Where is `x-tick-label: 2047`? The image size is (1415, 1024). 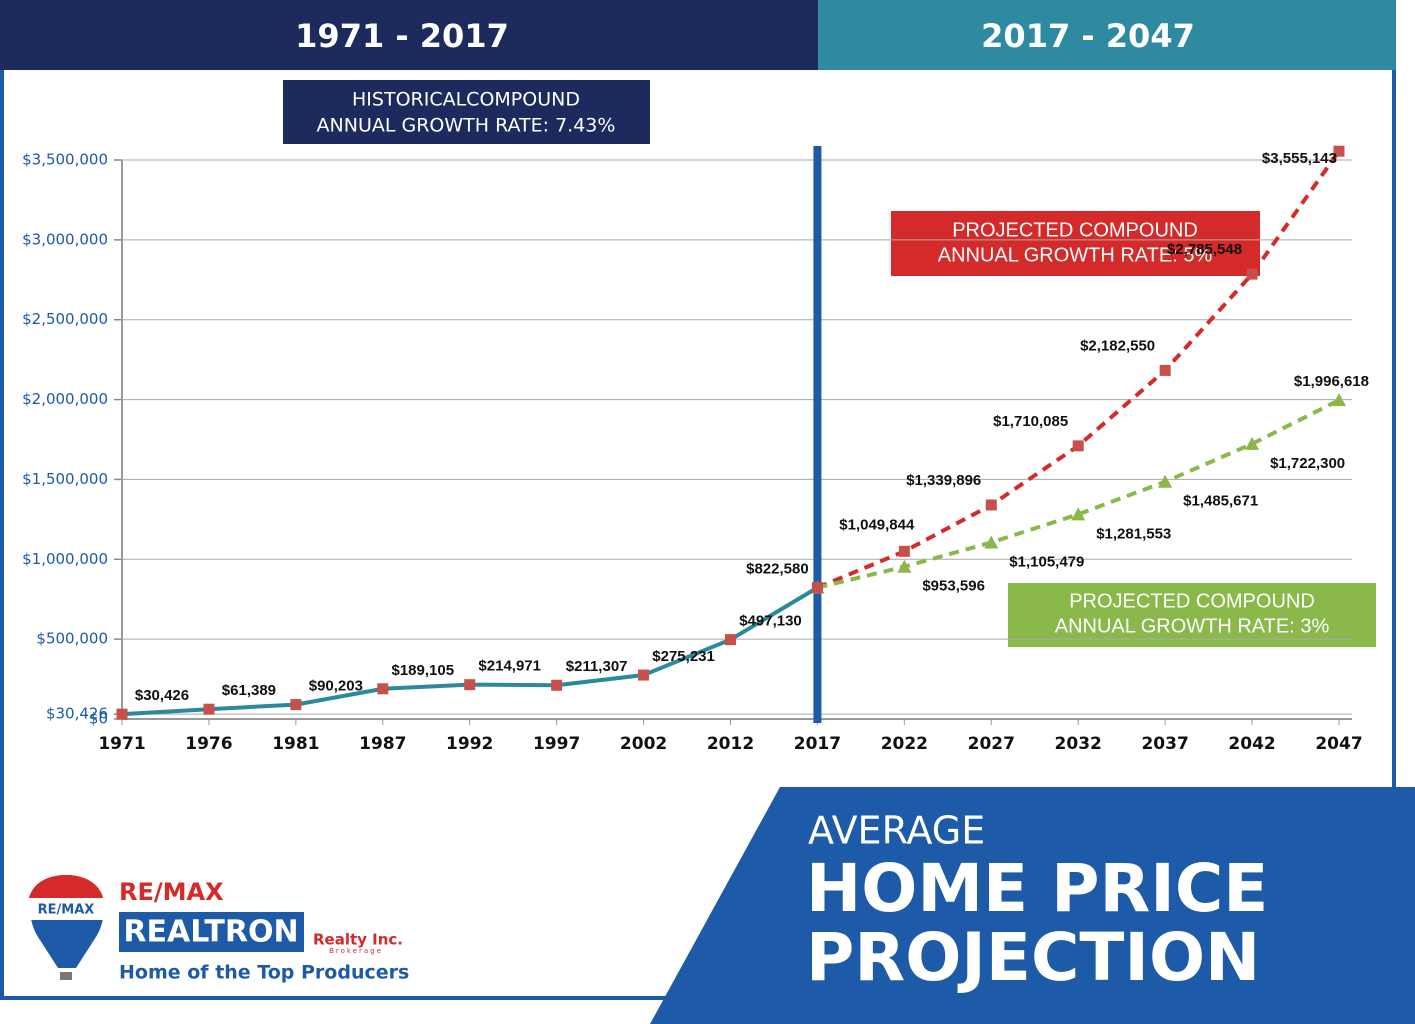
x-tick-label: 2047 is located at coordinates (1338, 744).